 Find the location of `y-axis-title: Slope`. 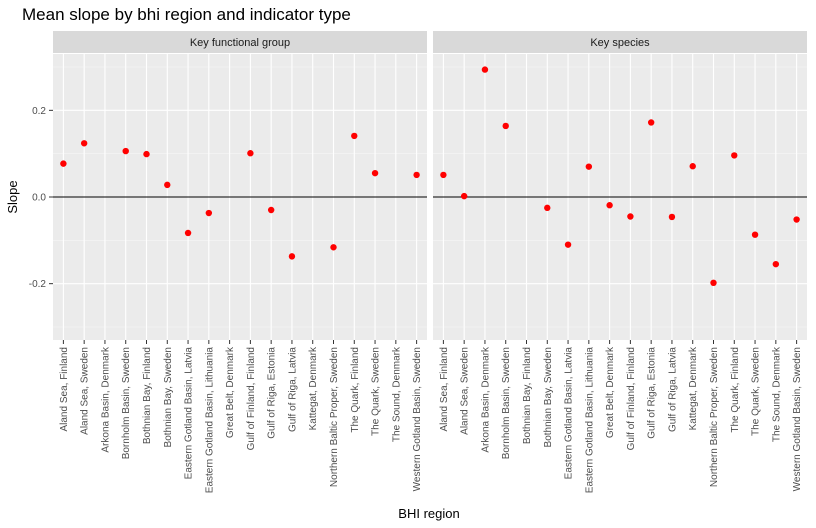

y-axis-title: Slope is located at coordinates (12, 196).